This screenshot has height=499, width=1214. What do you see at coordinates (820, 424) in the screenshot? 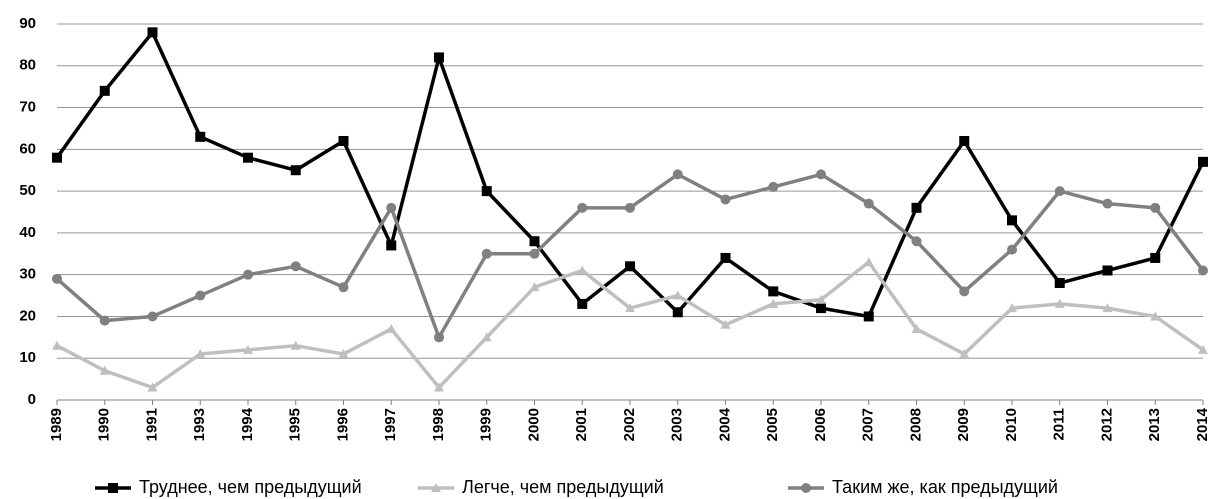
I see `x-tick-label: 2006` at bounding box center [820, 424].